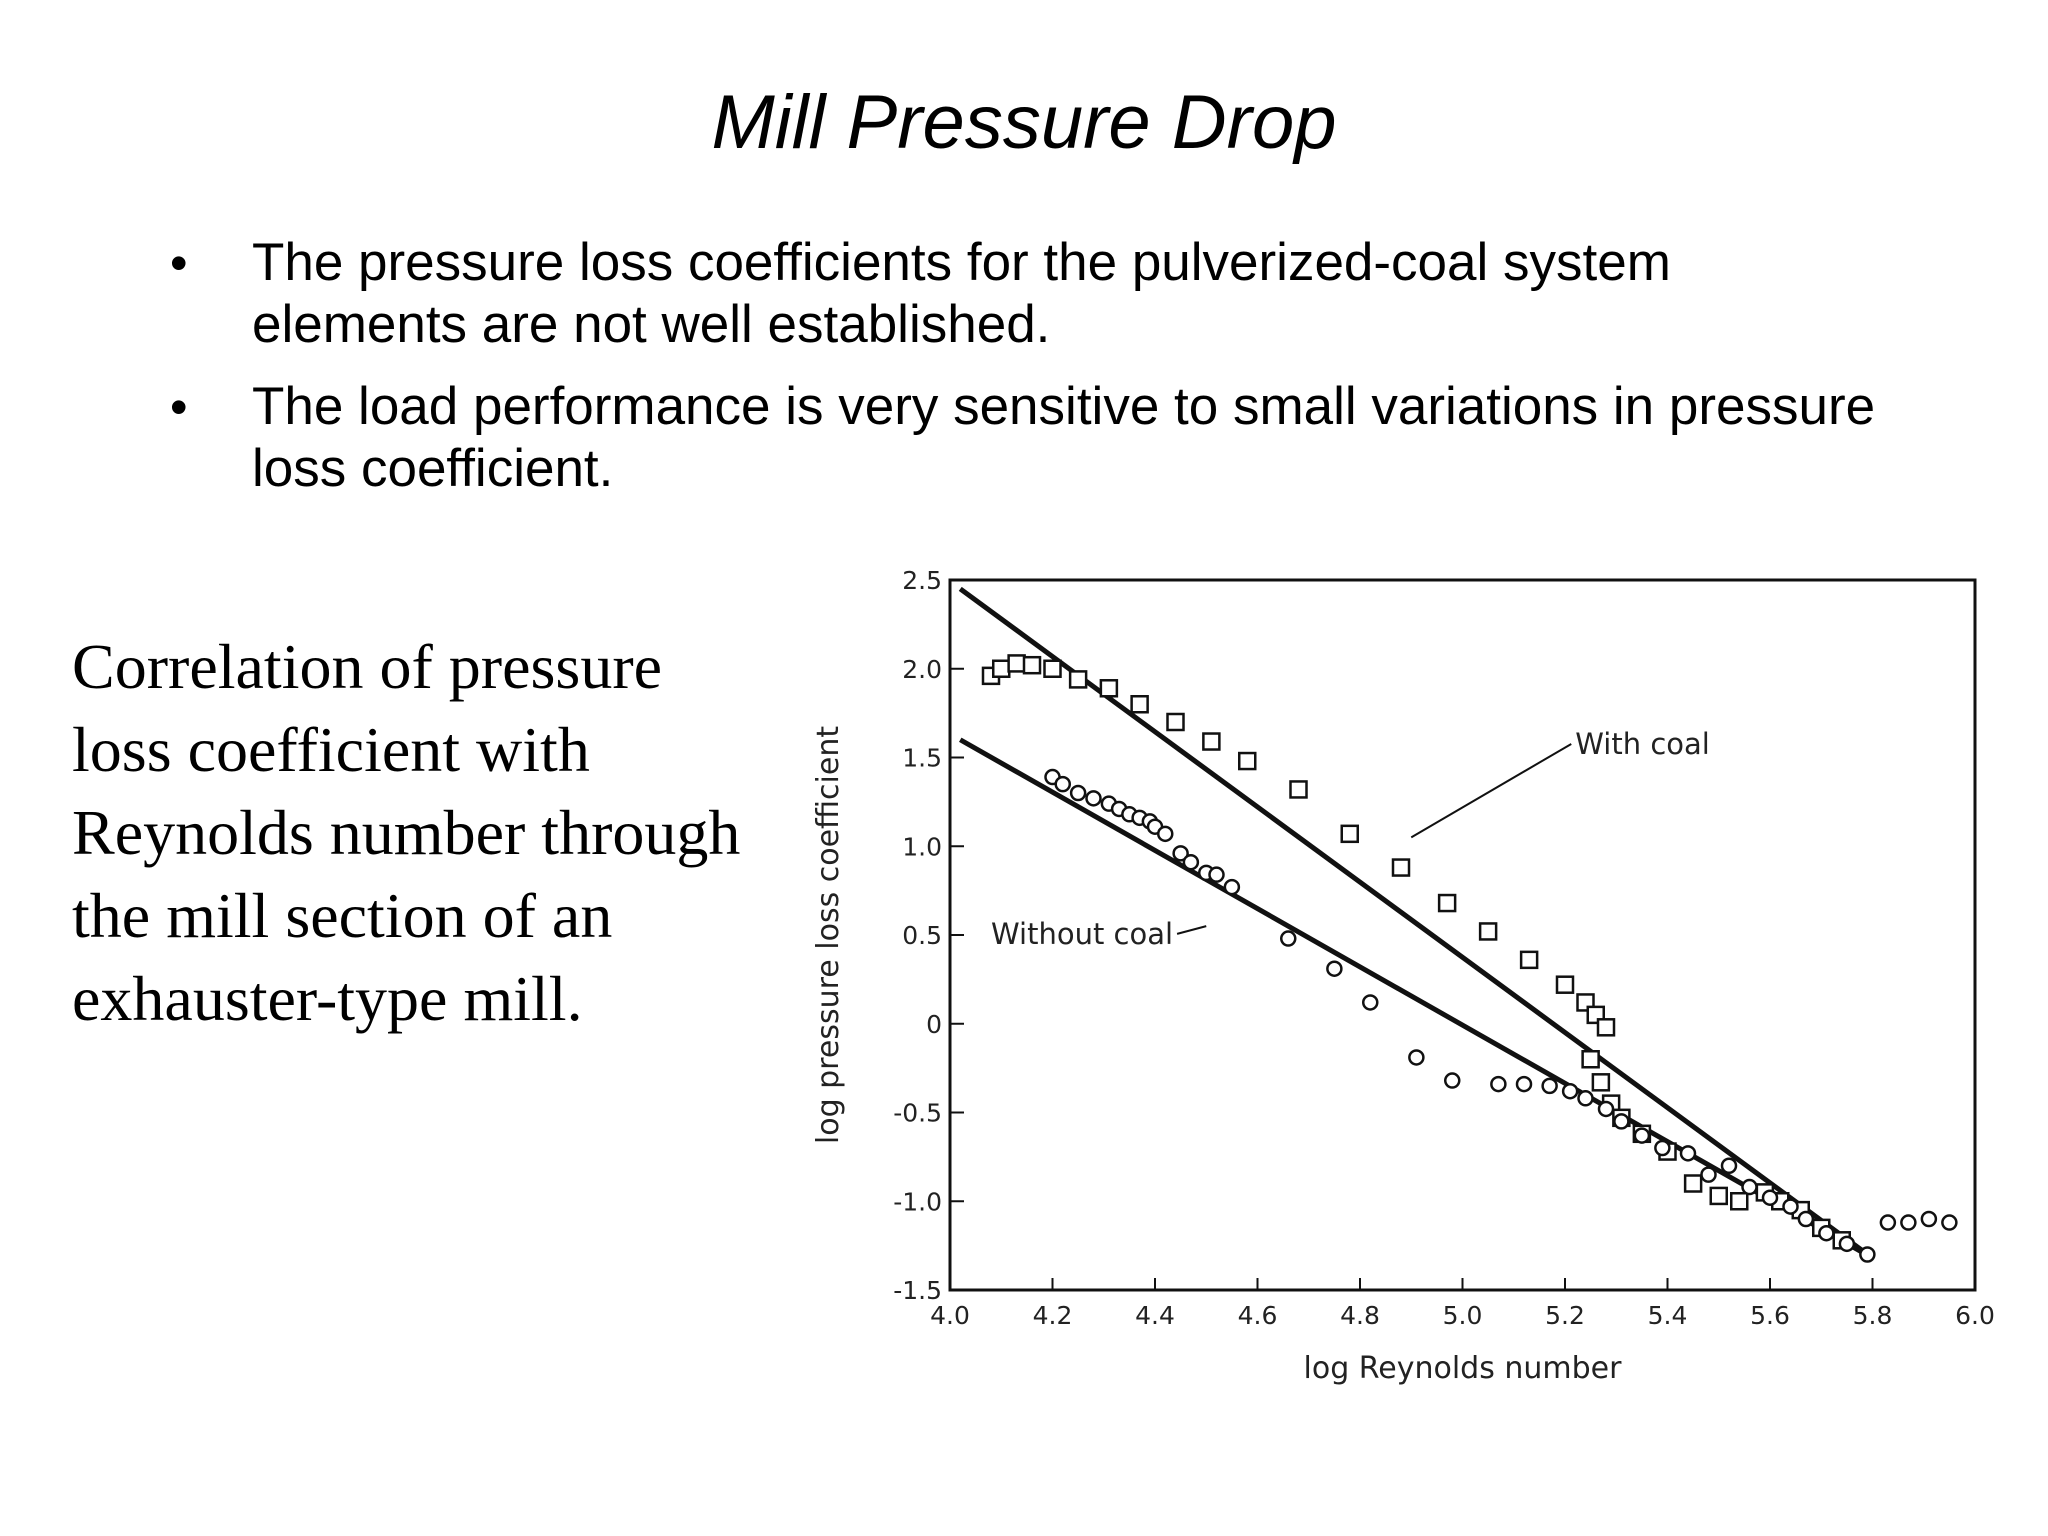 The image size is (2048, 1536). I want to click on x-axis-label: log Reynolds number, so click(1463, 1368).